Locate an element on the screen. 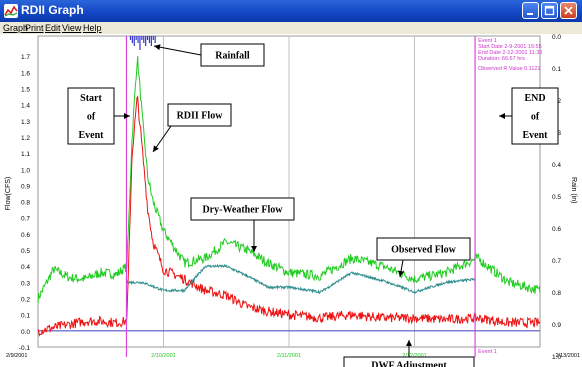 This screenshot has width=582, height=367. minimize-icon is located at coordinates (530, 14).